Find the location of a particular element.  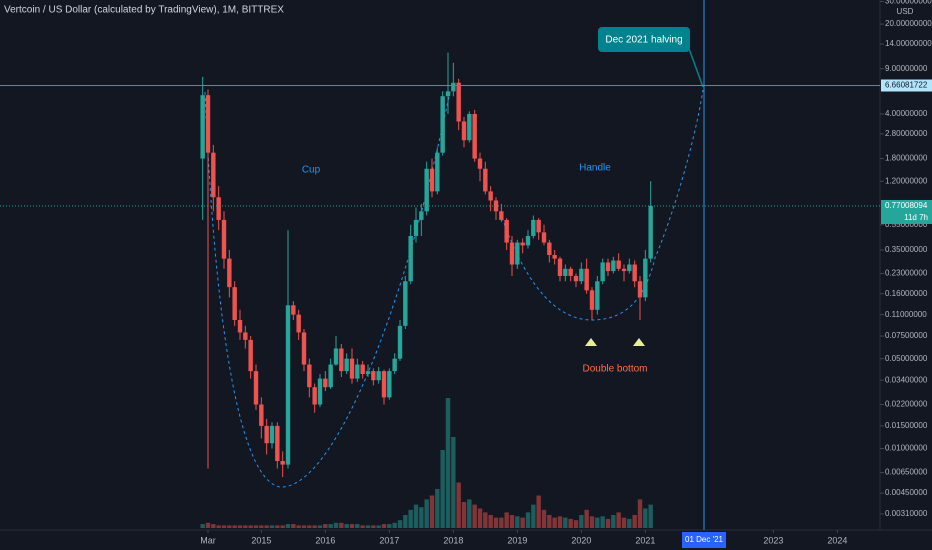

y-tick-label: 0.00450000 is located at coordinates (906, 492).